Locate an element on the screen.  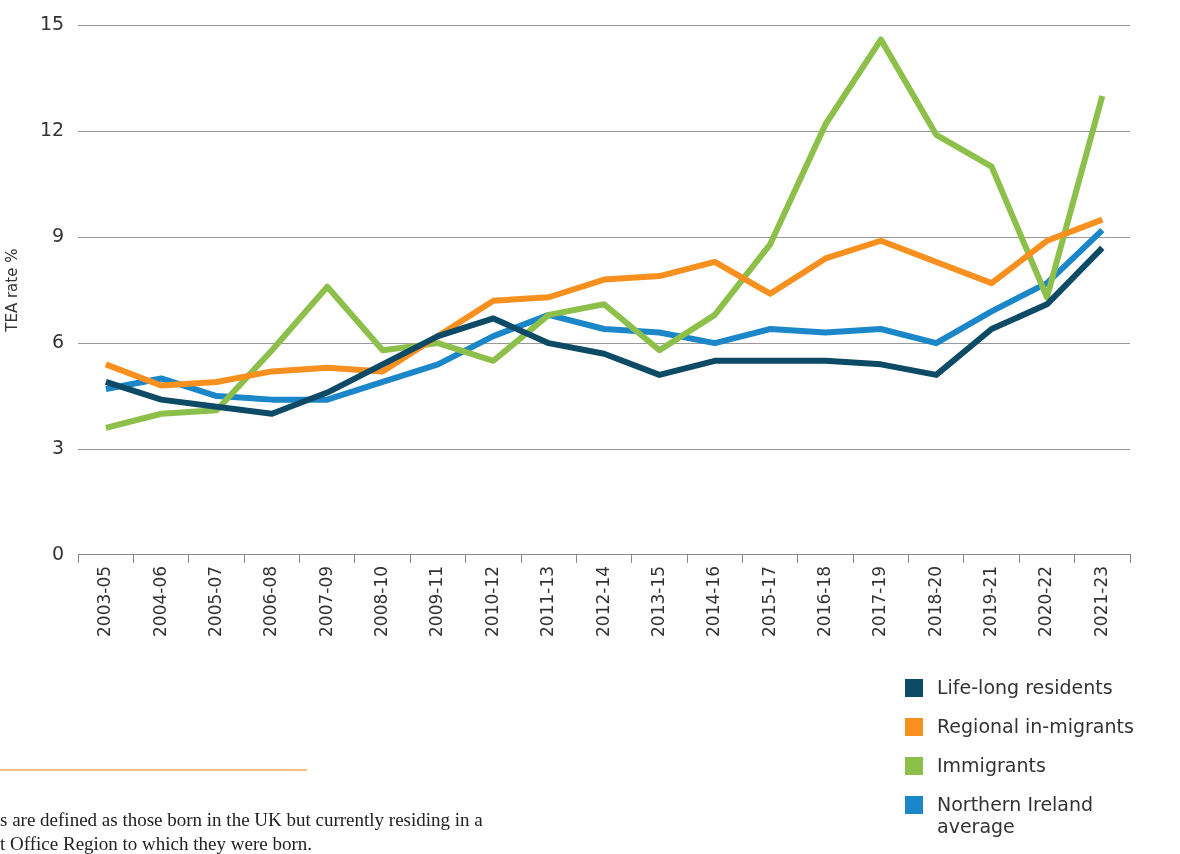
x-tick-label: 2014-16 is located at coordinates (713, 601).